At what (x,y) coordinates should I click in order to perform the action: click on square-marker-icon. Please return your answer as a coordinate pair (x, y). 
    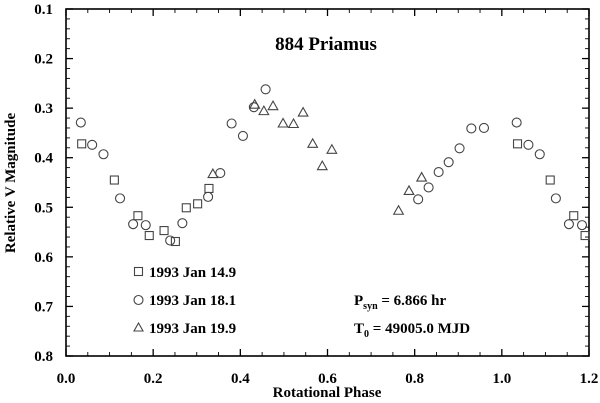
    Looking at the image, I should click on (138, 271).